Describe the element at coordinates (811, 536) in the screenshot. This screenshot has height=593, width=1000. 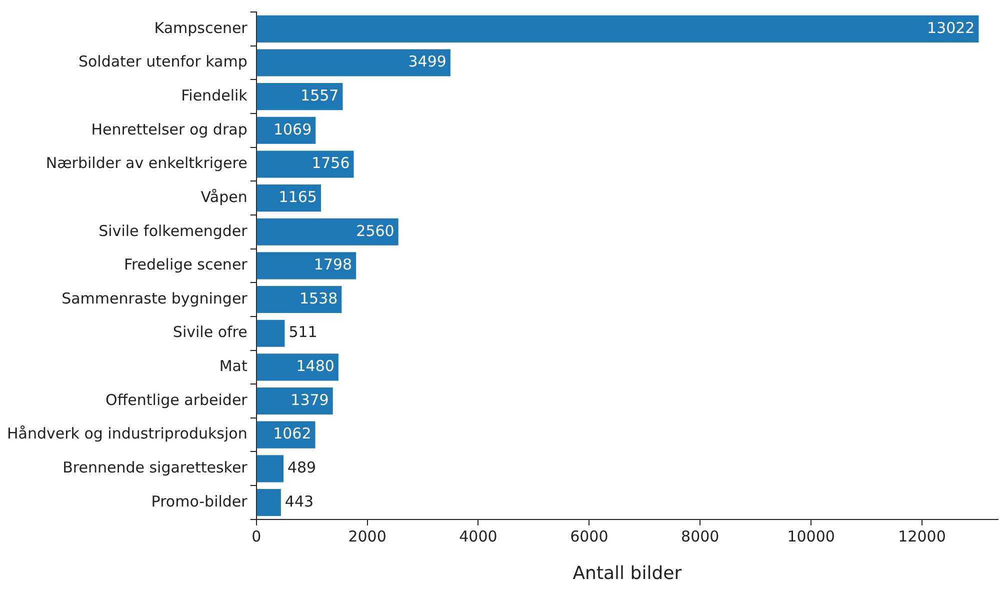
I see `x-tick-label: 10000` at that location.